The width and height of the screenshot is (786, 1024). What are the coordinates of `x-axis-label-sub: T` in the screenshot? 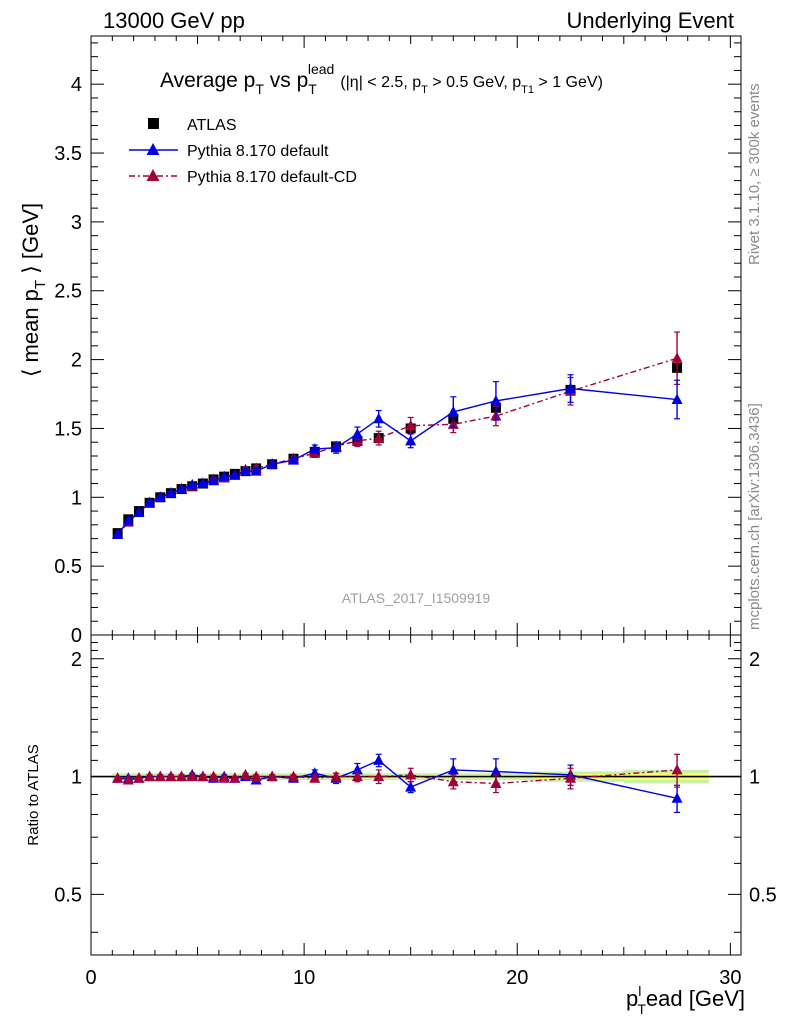 It's located at (641, 1009).